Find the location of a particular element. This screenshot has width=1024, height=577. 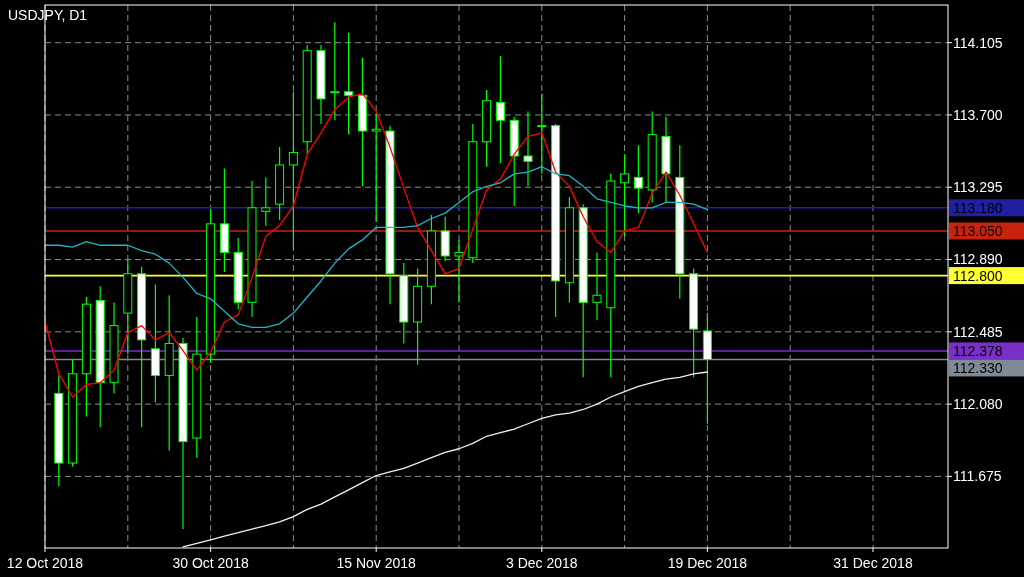

chart-title: USDJPY, D1 is located at coordinates (48, 15).